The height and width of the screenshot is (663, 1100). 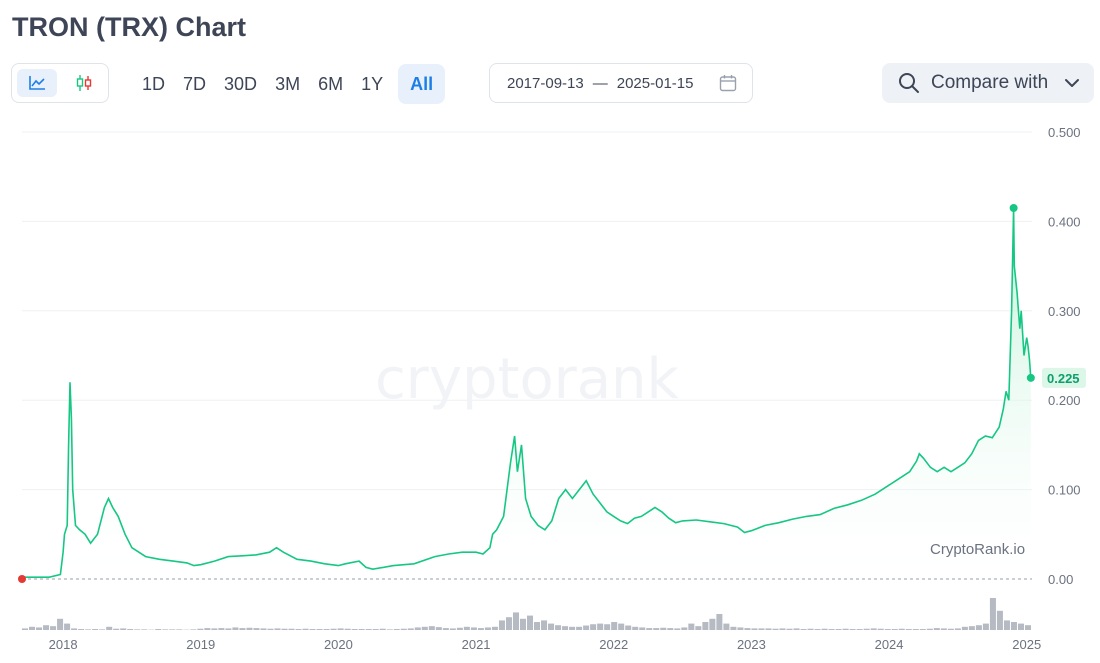 What do you see at coordinates (527, 379) in the screenshot?
I see `cryptorank-watermark: cryptorank` at bounding box center [527, 379].